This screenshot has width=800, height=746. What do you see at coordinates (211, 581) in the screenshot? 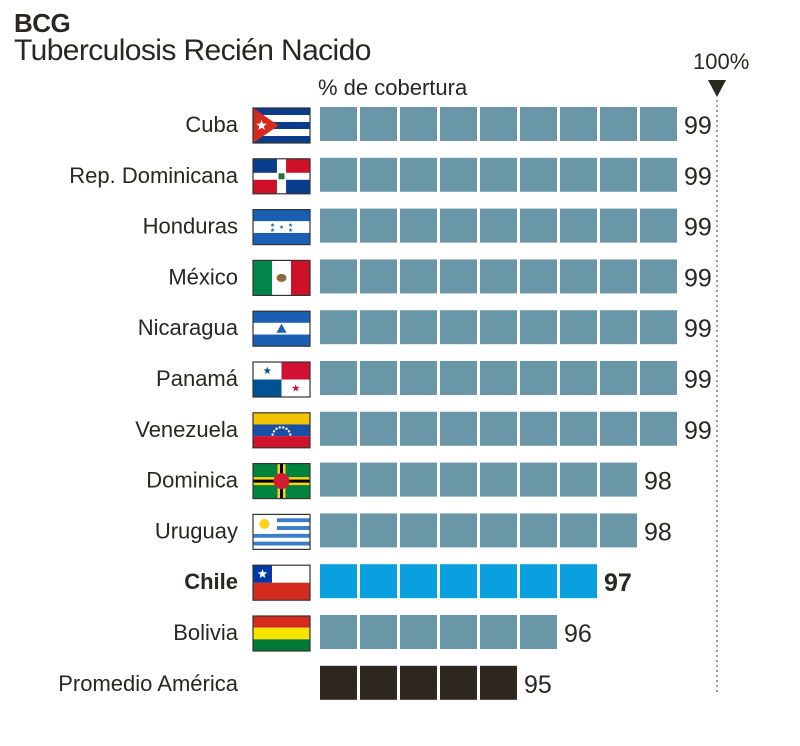
I see `category-label: Chile` at bounding box center [211, 581].